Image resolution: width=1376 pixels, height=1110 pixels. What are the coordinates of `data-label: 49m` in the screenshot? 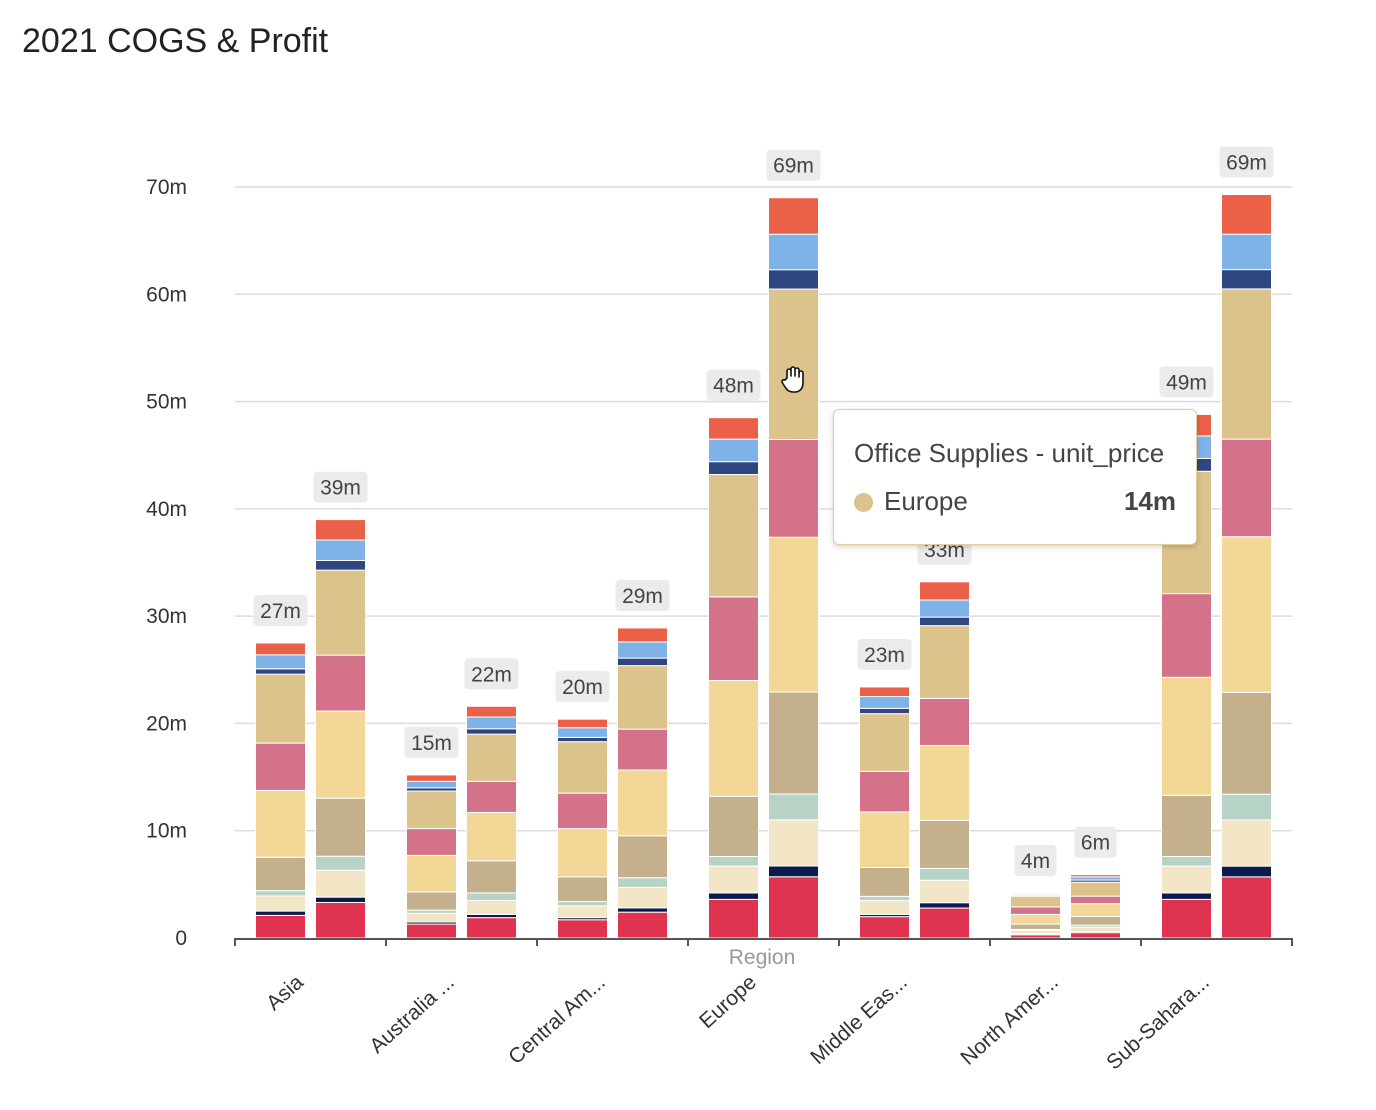 It's located at (1186, 382).